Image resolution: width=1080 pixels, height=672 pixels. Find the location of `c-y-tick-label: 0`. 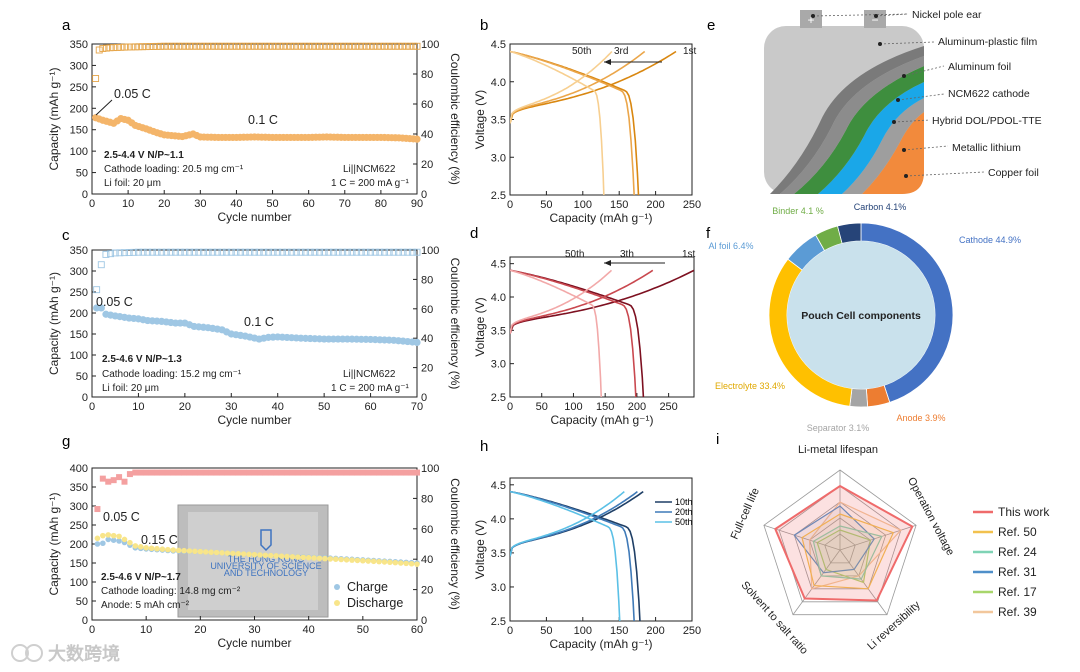

c-y-tick-label: 0 is located at coordinates (85, 398).